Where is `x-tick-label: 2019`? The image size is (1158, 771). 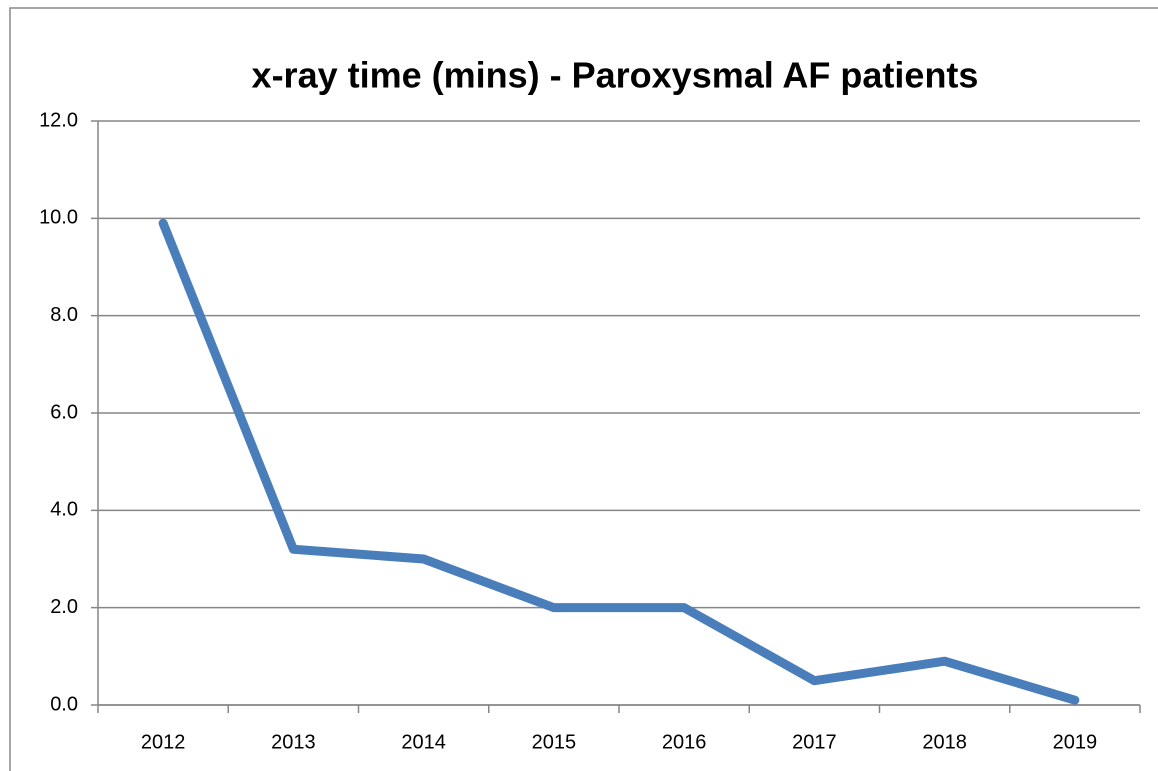 x-tick-label: 2019 is located at coordinates (1075, 742).